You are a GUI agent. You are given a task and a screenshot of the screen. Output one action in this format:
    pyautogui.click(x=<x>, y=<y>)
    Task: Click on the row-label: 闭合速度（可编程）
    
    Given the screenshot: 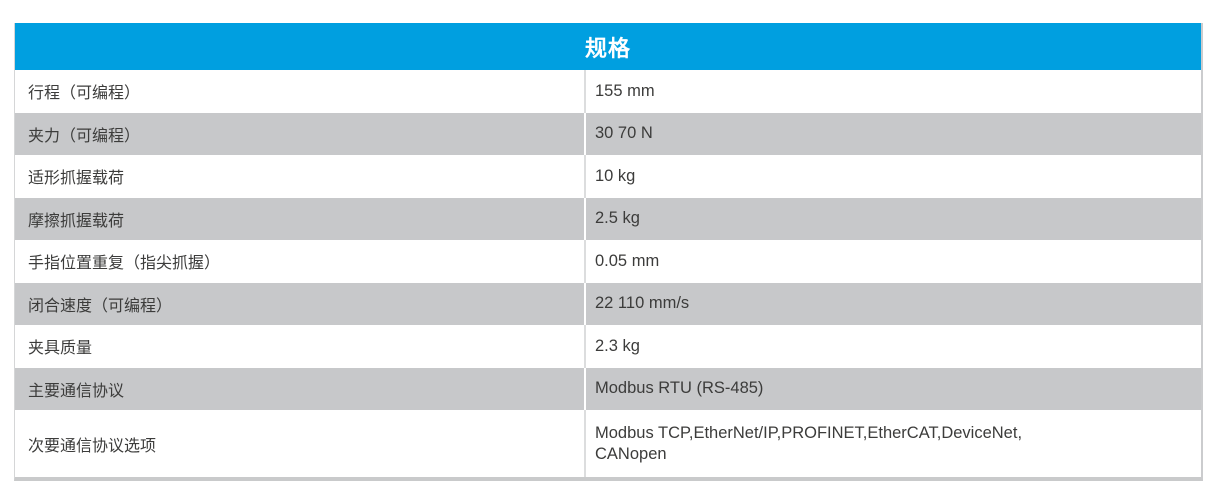 What is the action you would take?
    pyautogui.click(x=100, y=306)
    